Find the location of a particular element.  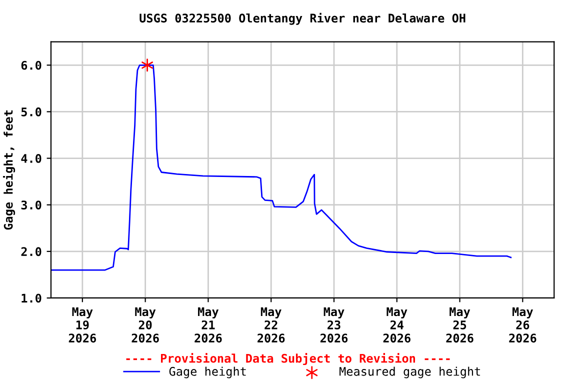

chart-title: USGS 03225500 Olentangy River near Delaware OH is located at coordinates (303, 18).